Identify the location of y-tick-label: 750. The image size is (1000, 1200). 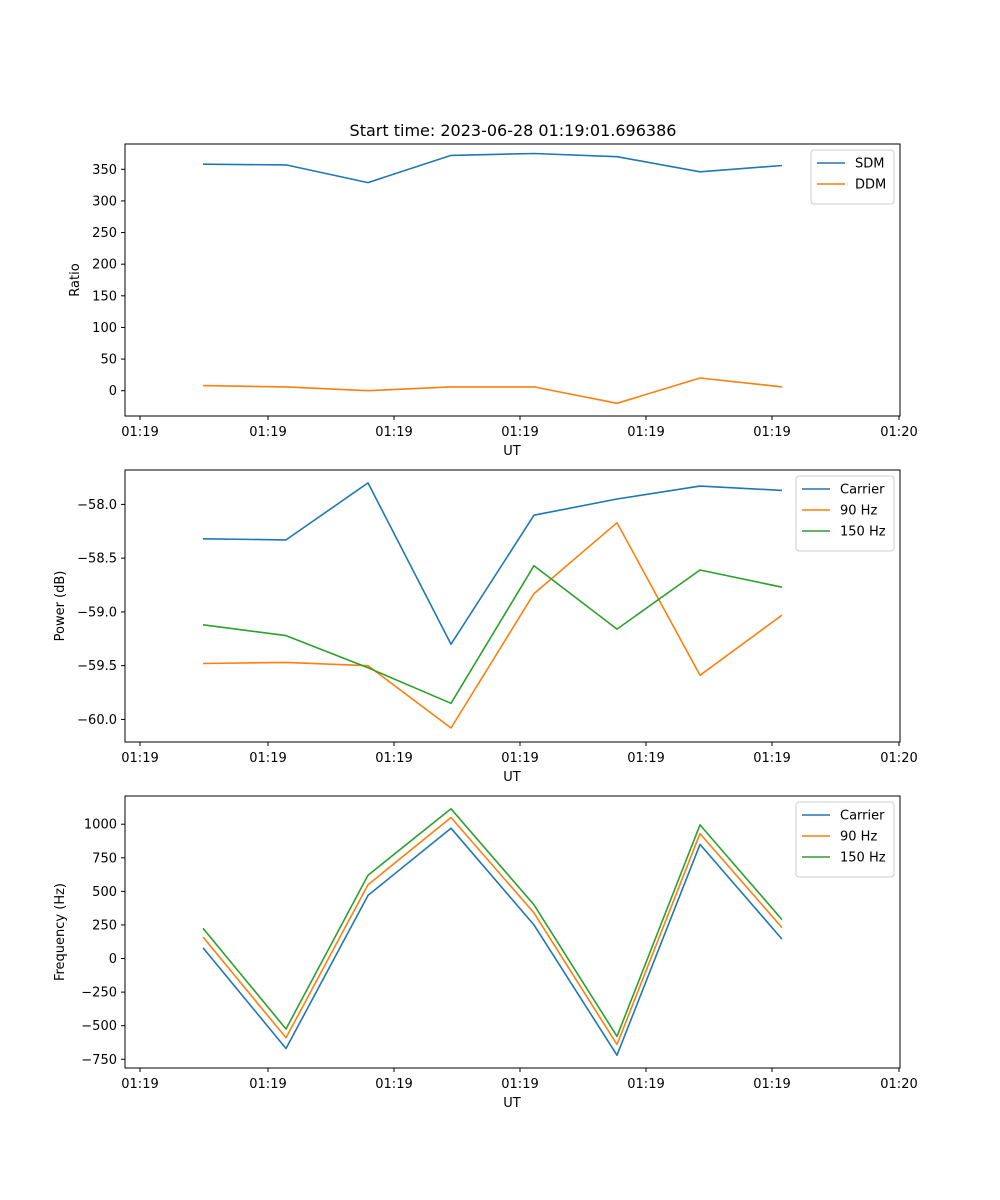
(104, 858).